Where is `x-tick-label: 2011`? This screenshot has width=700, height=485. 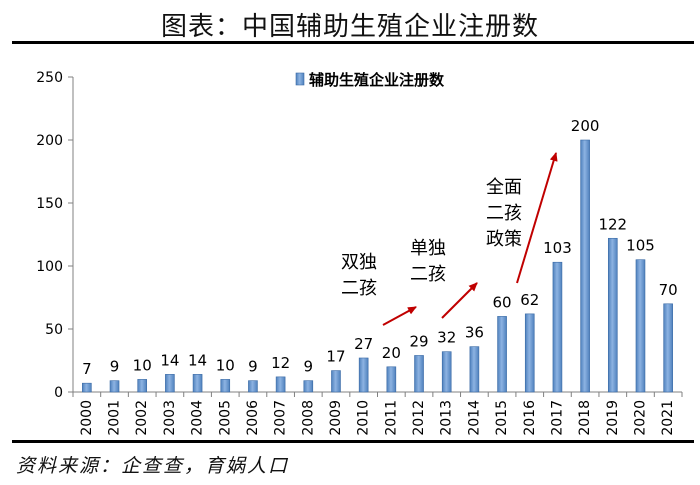
x-tick-label: 2011 is located at coordinates (391, 418).